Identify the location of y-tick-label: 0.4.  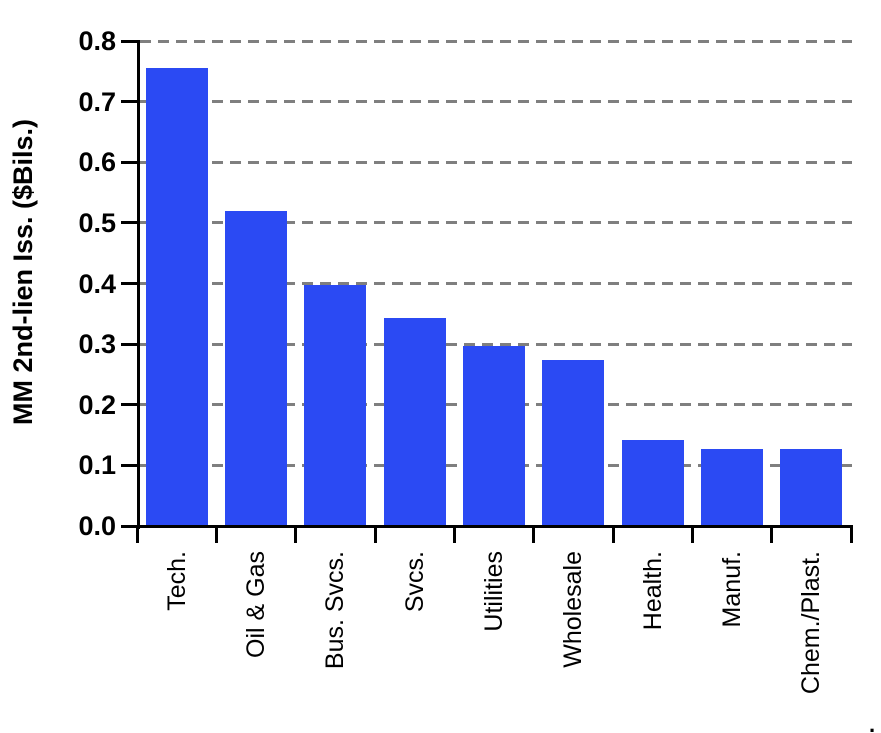
(97, 283).